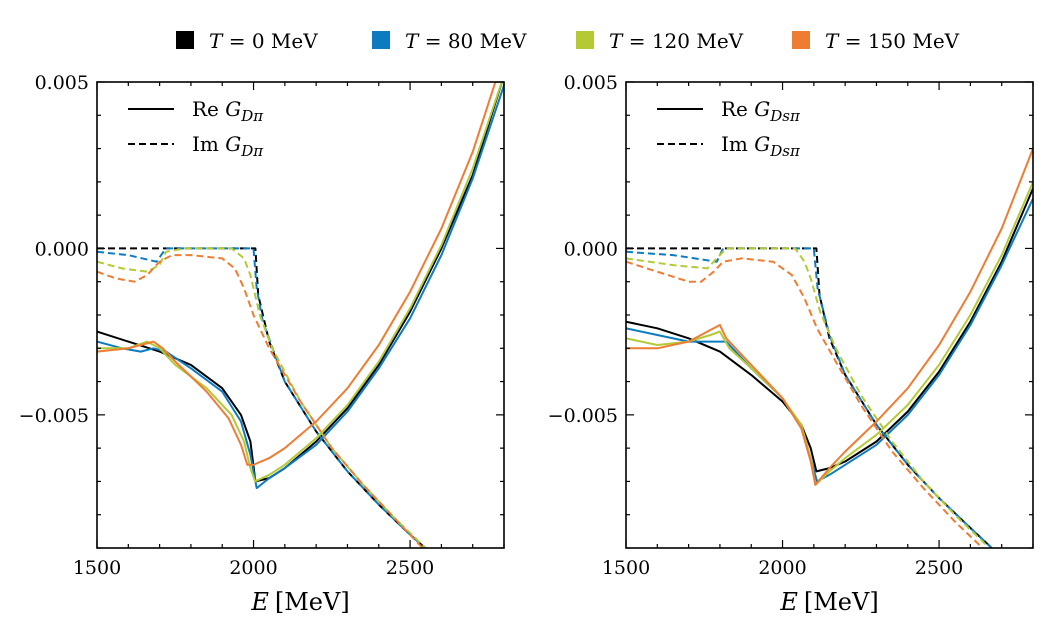  Describe the element at coordinates (228, 111) in the screenshot. I see `legend-label: Re GDπ` at that location.